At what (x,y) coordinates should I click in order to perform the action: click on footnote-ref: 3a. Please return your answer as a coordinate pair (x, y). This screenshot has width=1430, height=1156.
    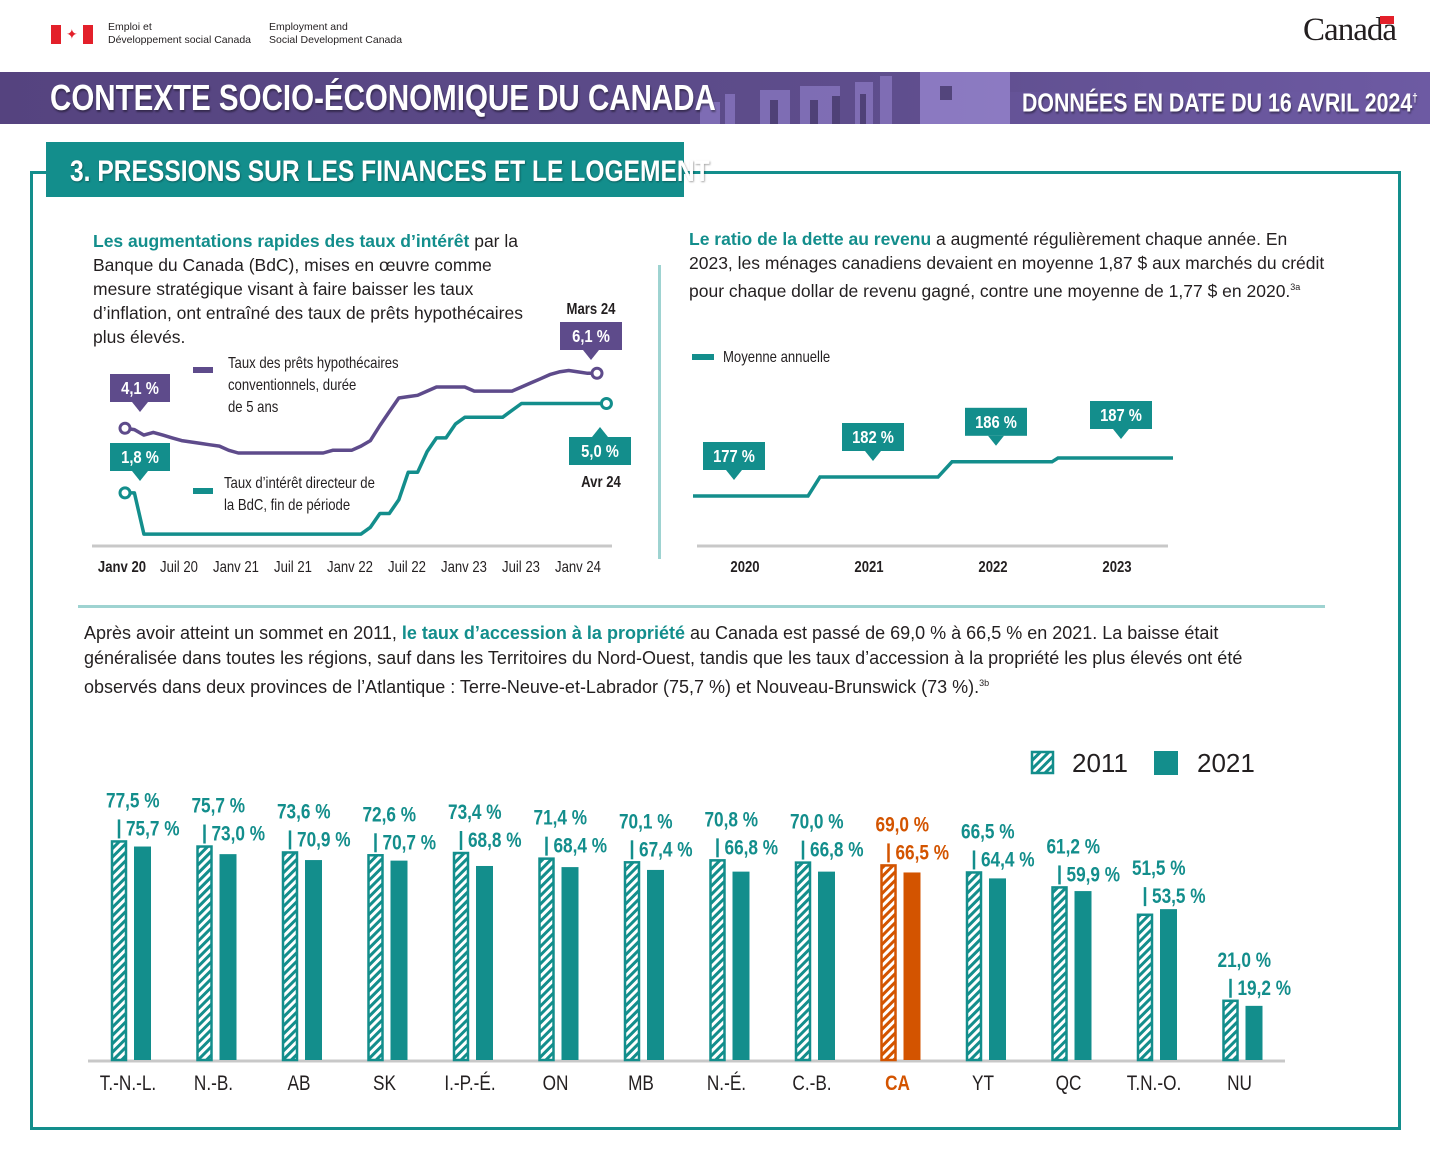
    Looking at the image, I should click on (1295, 287).